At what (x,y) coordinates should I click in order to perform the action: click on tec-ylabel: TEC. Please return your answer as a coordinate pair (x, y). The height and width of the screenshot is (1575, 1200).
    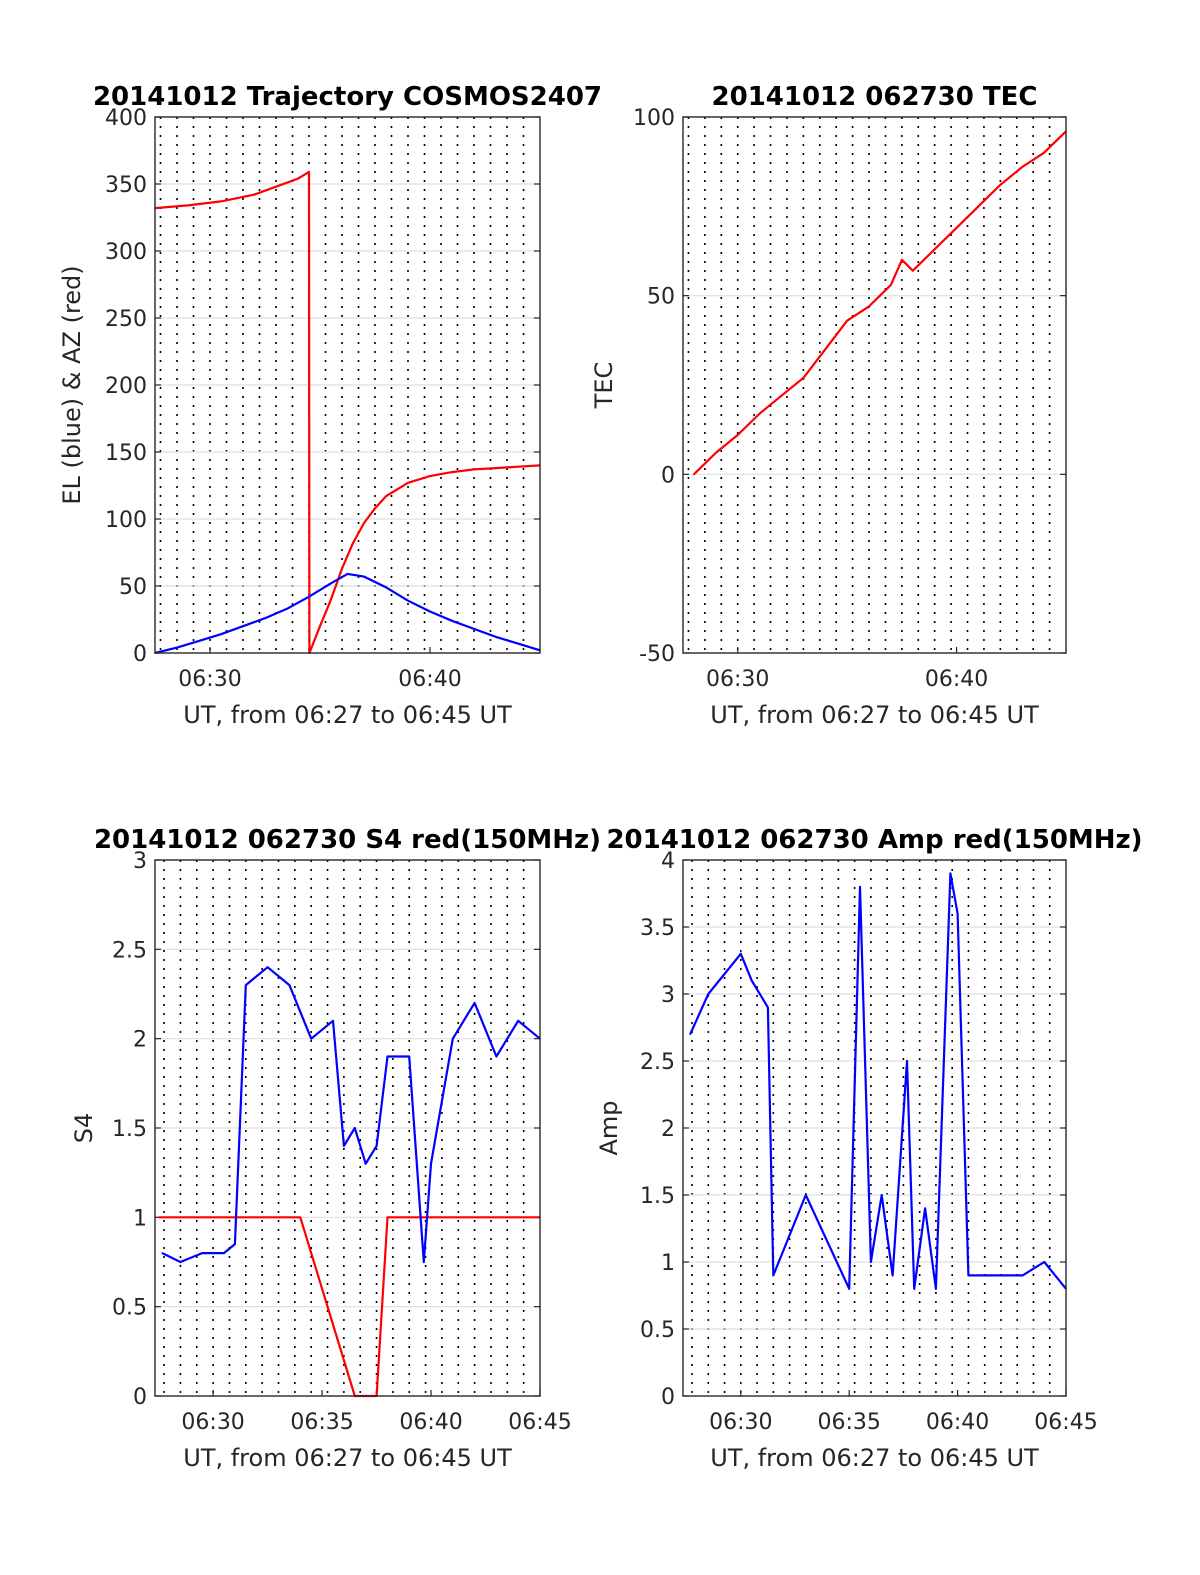
    Looking at the image, I should click on (604, 386).